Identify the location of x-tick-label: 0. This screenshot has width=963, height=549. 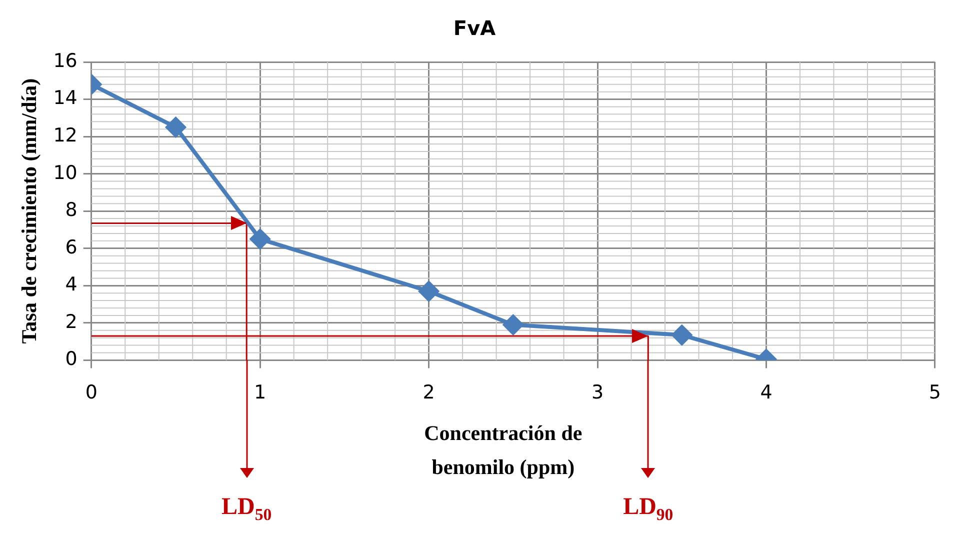
(91, 393).